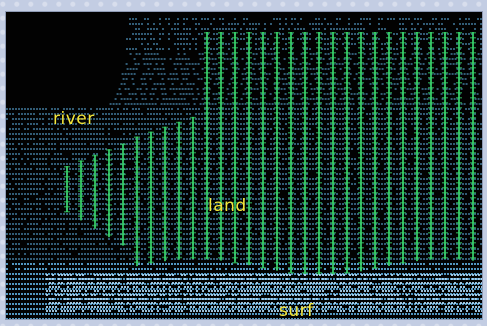 The width and height of the screenshot is (487, 326). Describe the element at coordinates (296, 310) in the screenshot. I see `label-surf: surf` at that location.